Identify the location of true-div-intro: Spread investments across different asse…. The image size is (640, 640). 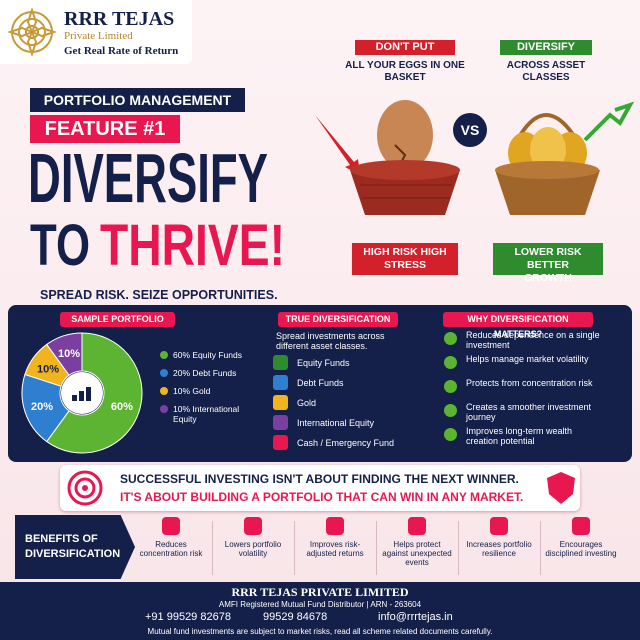
(330, 341).